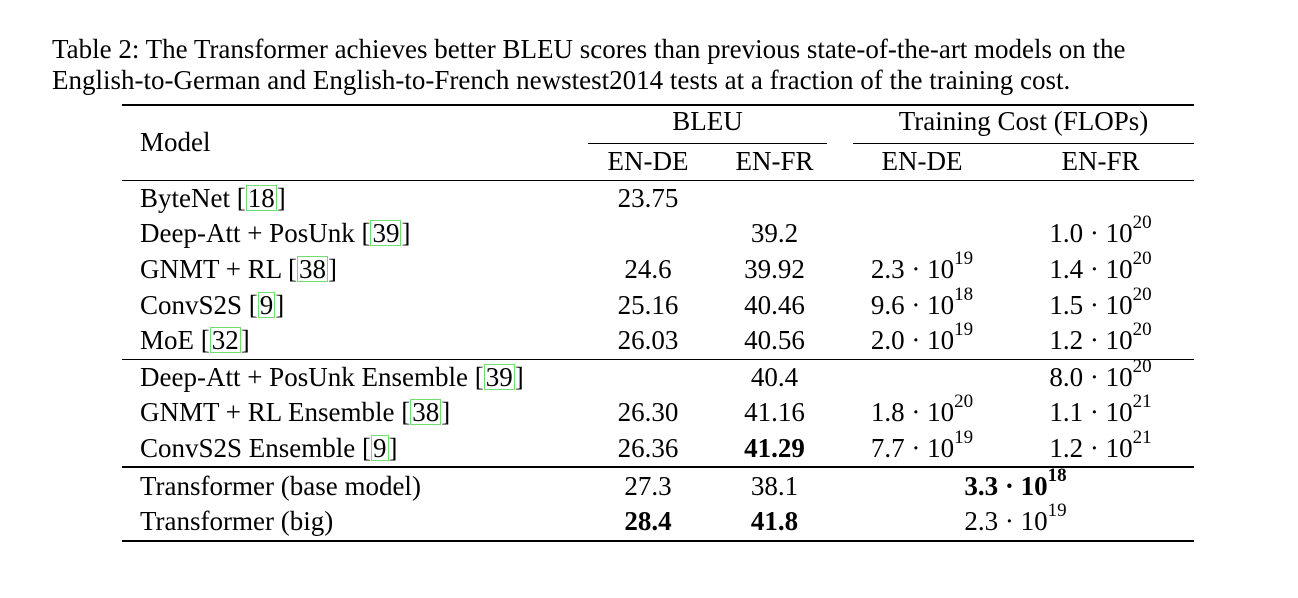 Image resolution: width=1298 pixels, height=598 pixels. What do you see at coordinates (295, 412) in the screenshot?
I see `model-name: GNMT + RL Ensemble [38]` at bounding box center [295, 412].